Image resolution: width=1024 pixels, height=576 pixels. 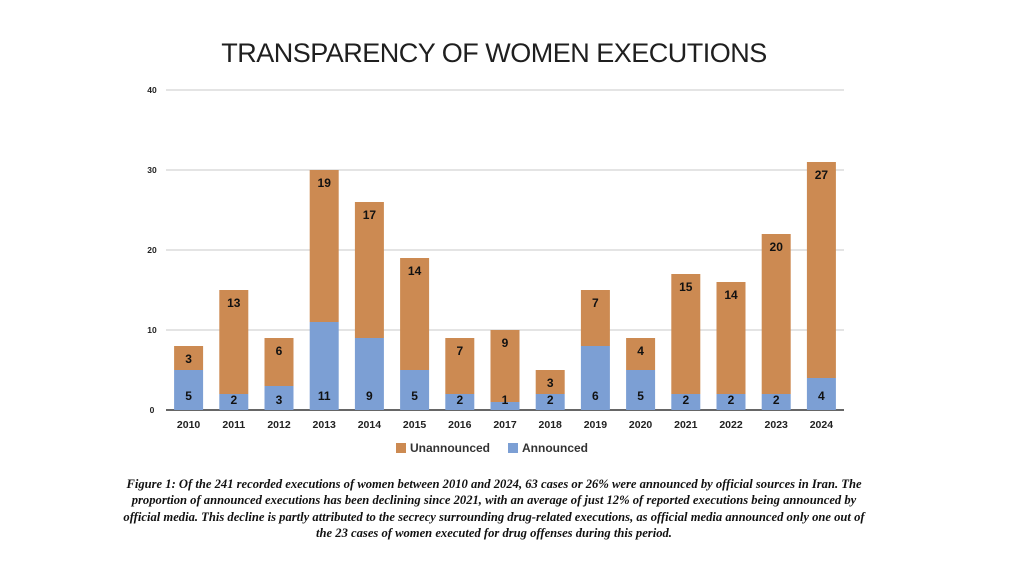 What do you see at coordinates (324, 246) in the screenshot?
I see `bar-unannounced-2013` at bounding box center [324, 246].